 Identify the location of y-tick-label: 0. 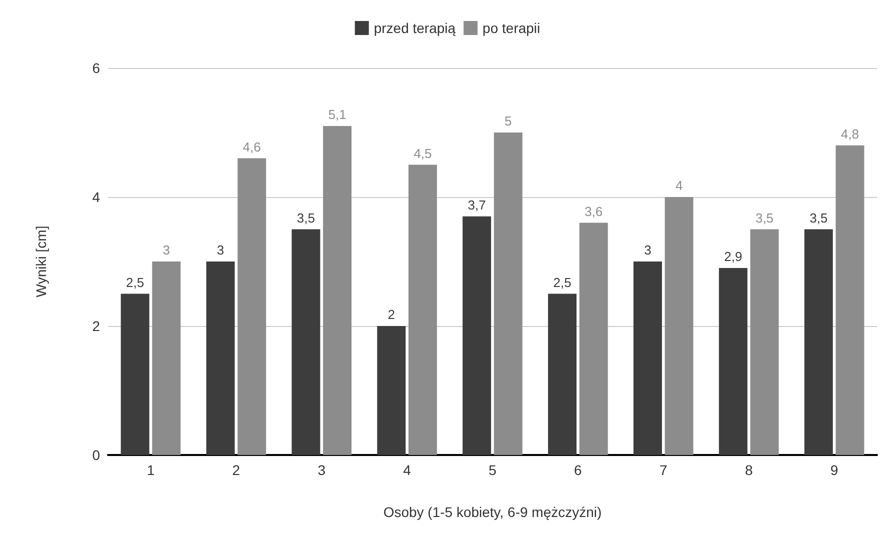
(96, 455).